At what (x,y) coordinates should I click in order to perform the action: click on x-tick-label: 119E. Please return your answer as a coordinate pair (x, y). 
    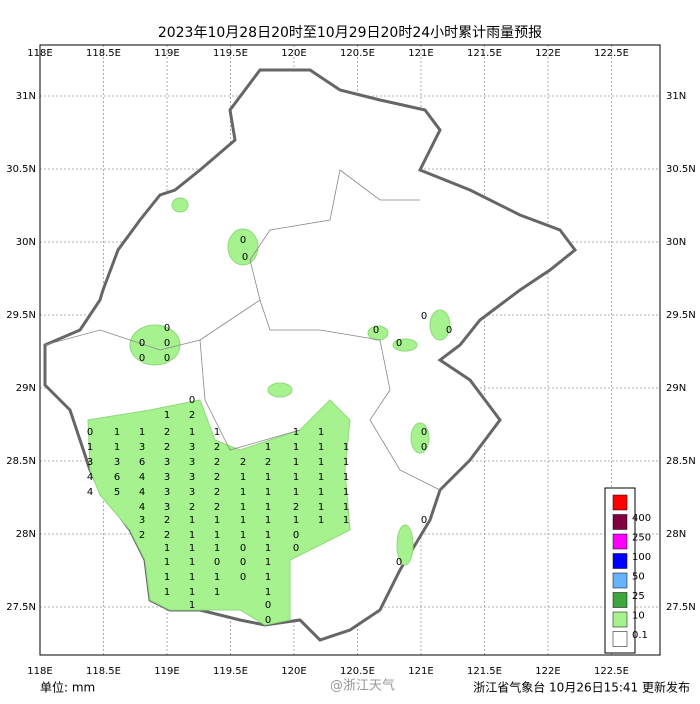
    Looking at the image, I should click on (166, 53).